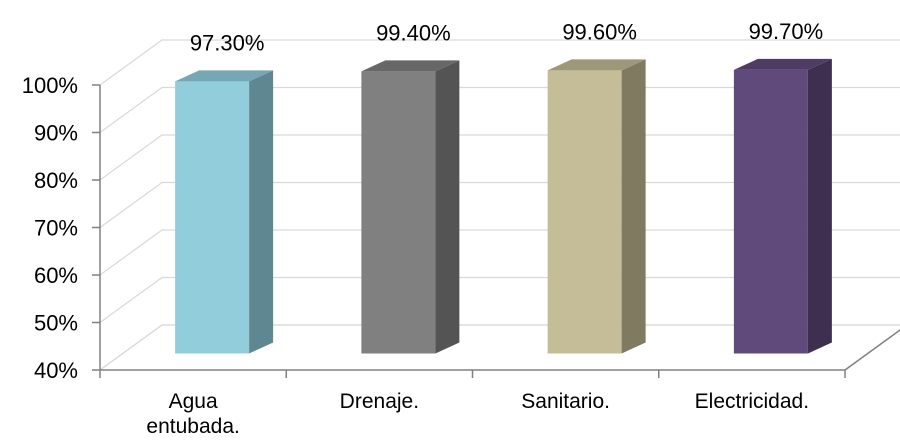 This screenshot has height=441, width=900. What do you see at coordinates (56, 323) in the screenshot?
I see `y-tick-label: 50%` at bounding box center [56, 323].